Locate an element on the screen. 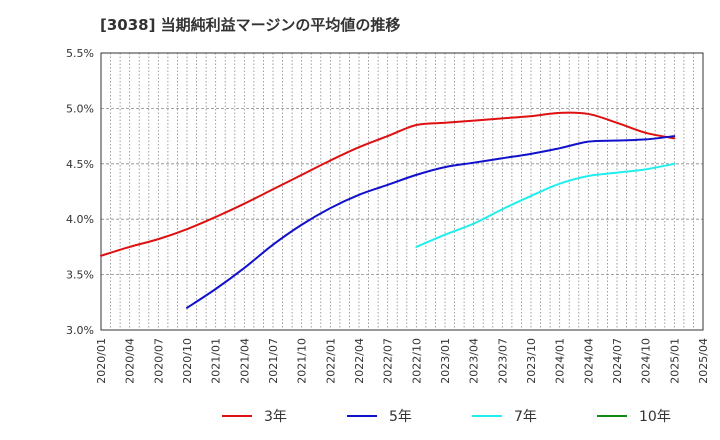 Image resolution: width=720 pixels, height=440 pixels. y-tick-label: 5.0% is located at coordinates (80, 108).